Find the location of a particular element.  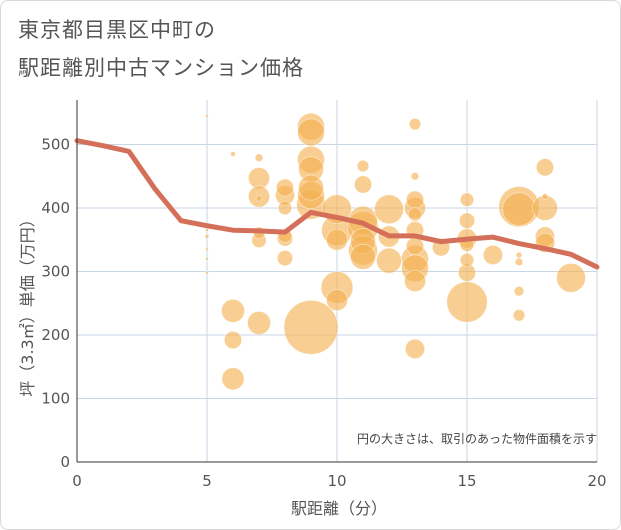

chart-title-line2: 駅距離別中古マンション価格 is located at coordinates (161, 68).